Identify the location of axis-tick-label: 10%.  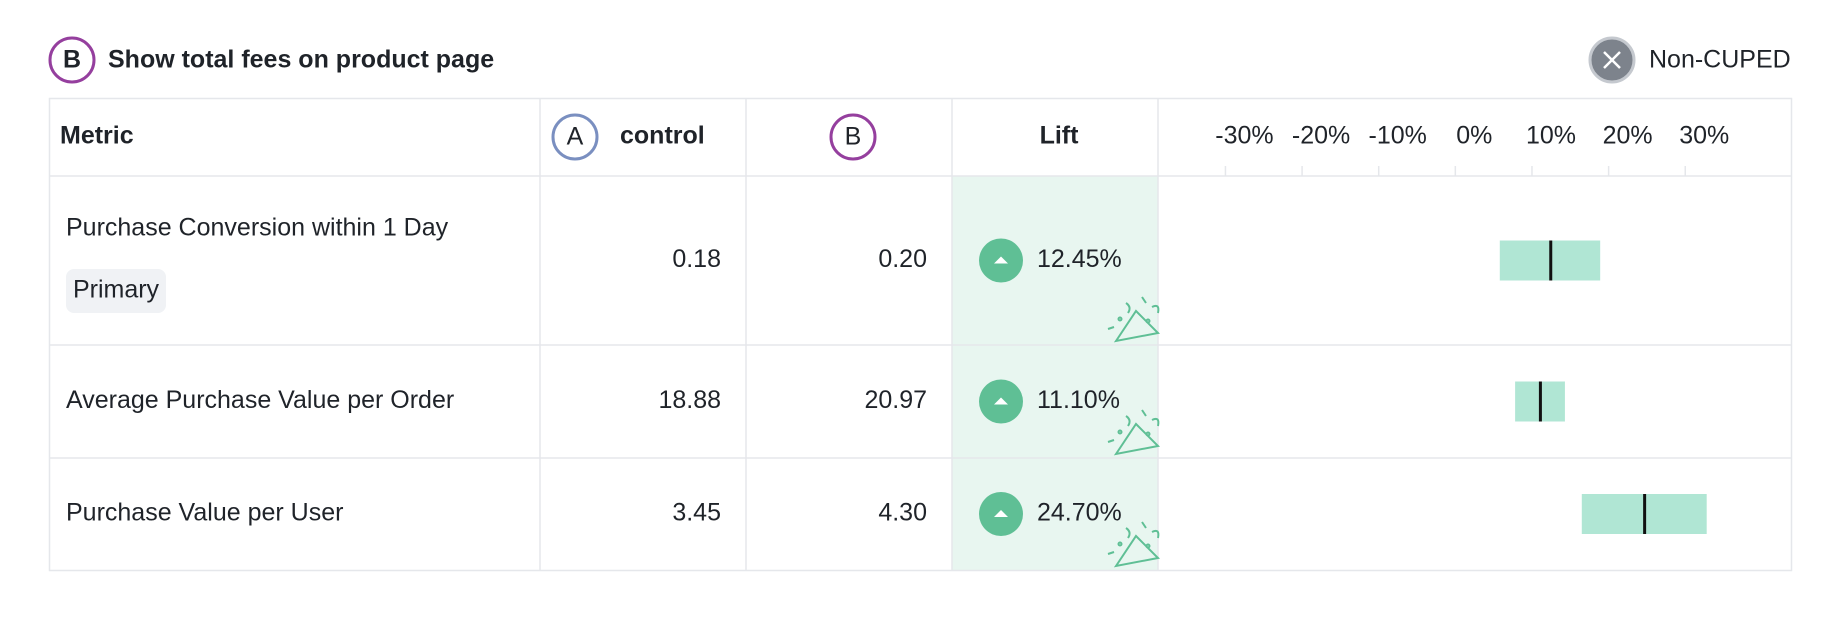
(1551, 136).